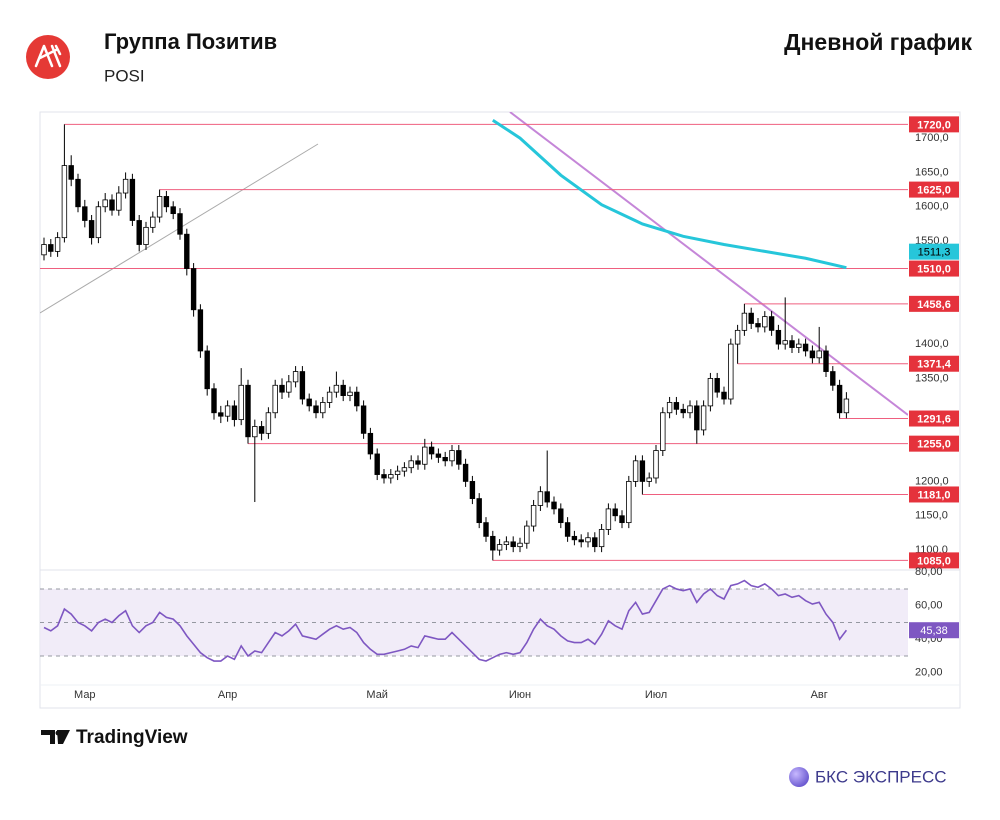  Describe the element at coordinates (929, 673) in the screenshot. I see `rsi-tick-label: 20,00` at that location.